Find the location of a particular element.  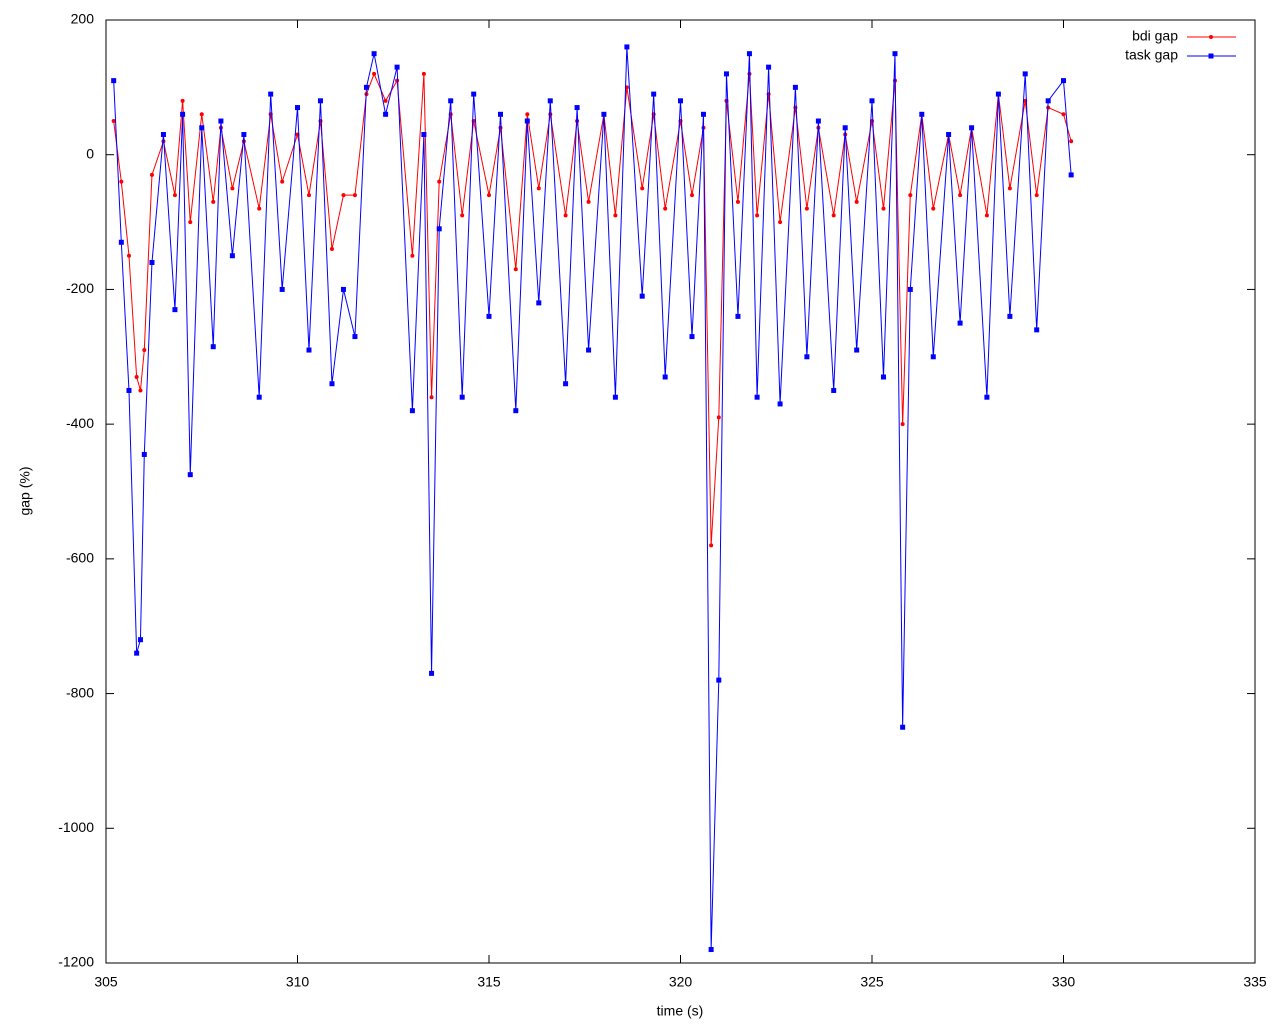

y-axis-label: gap (%) is located at coordinates (25, 490).